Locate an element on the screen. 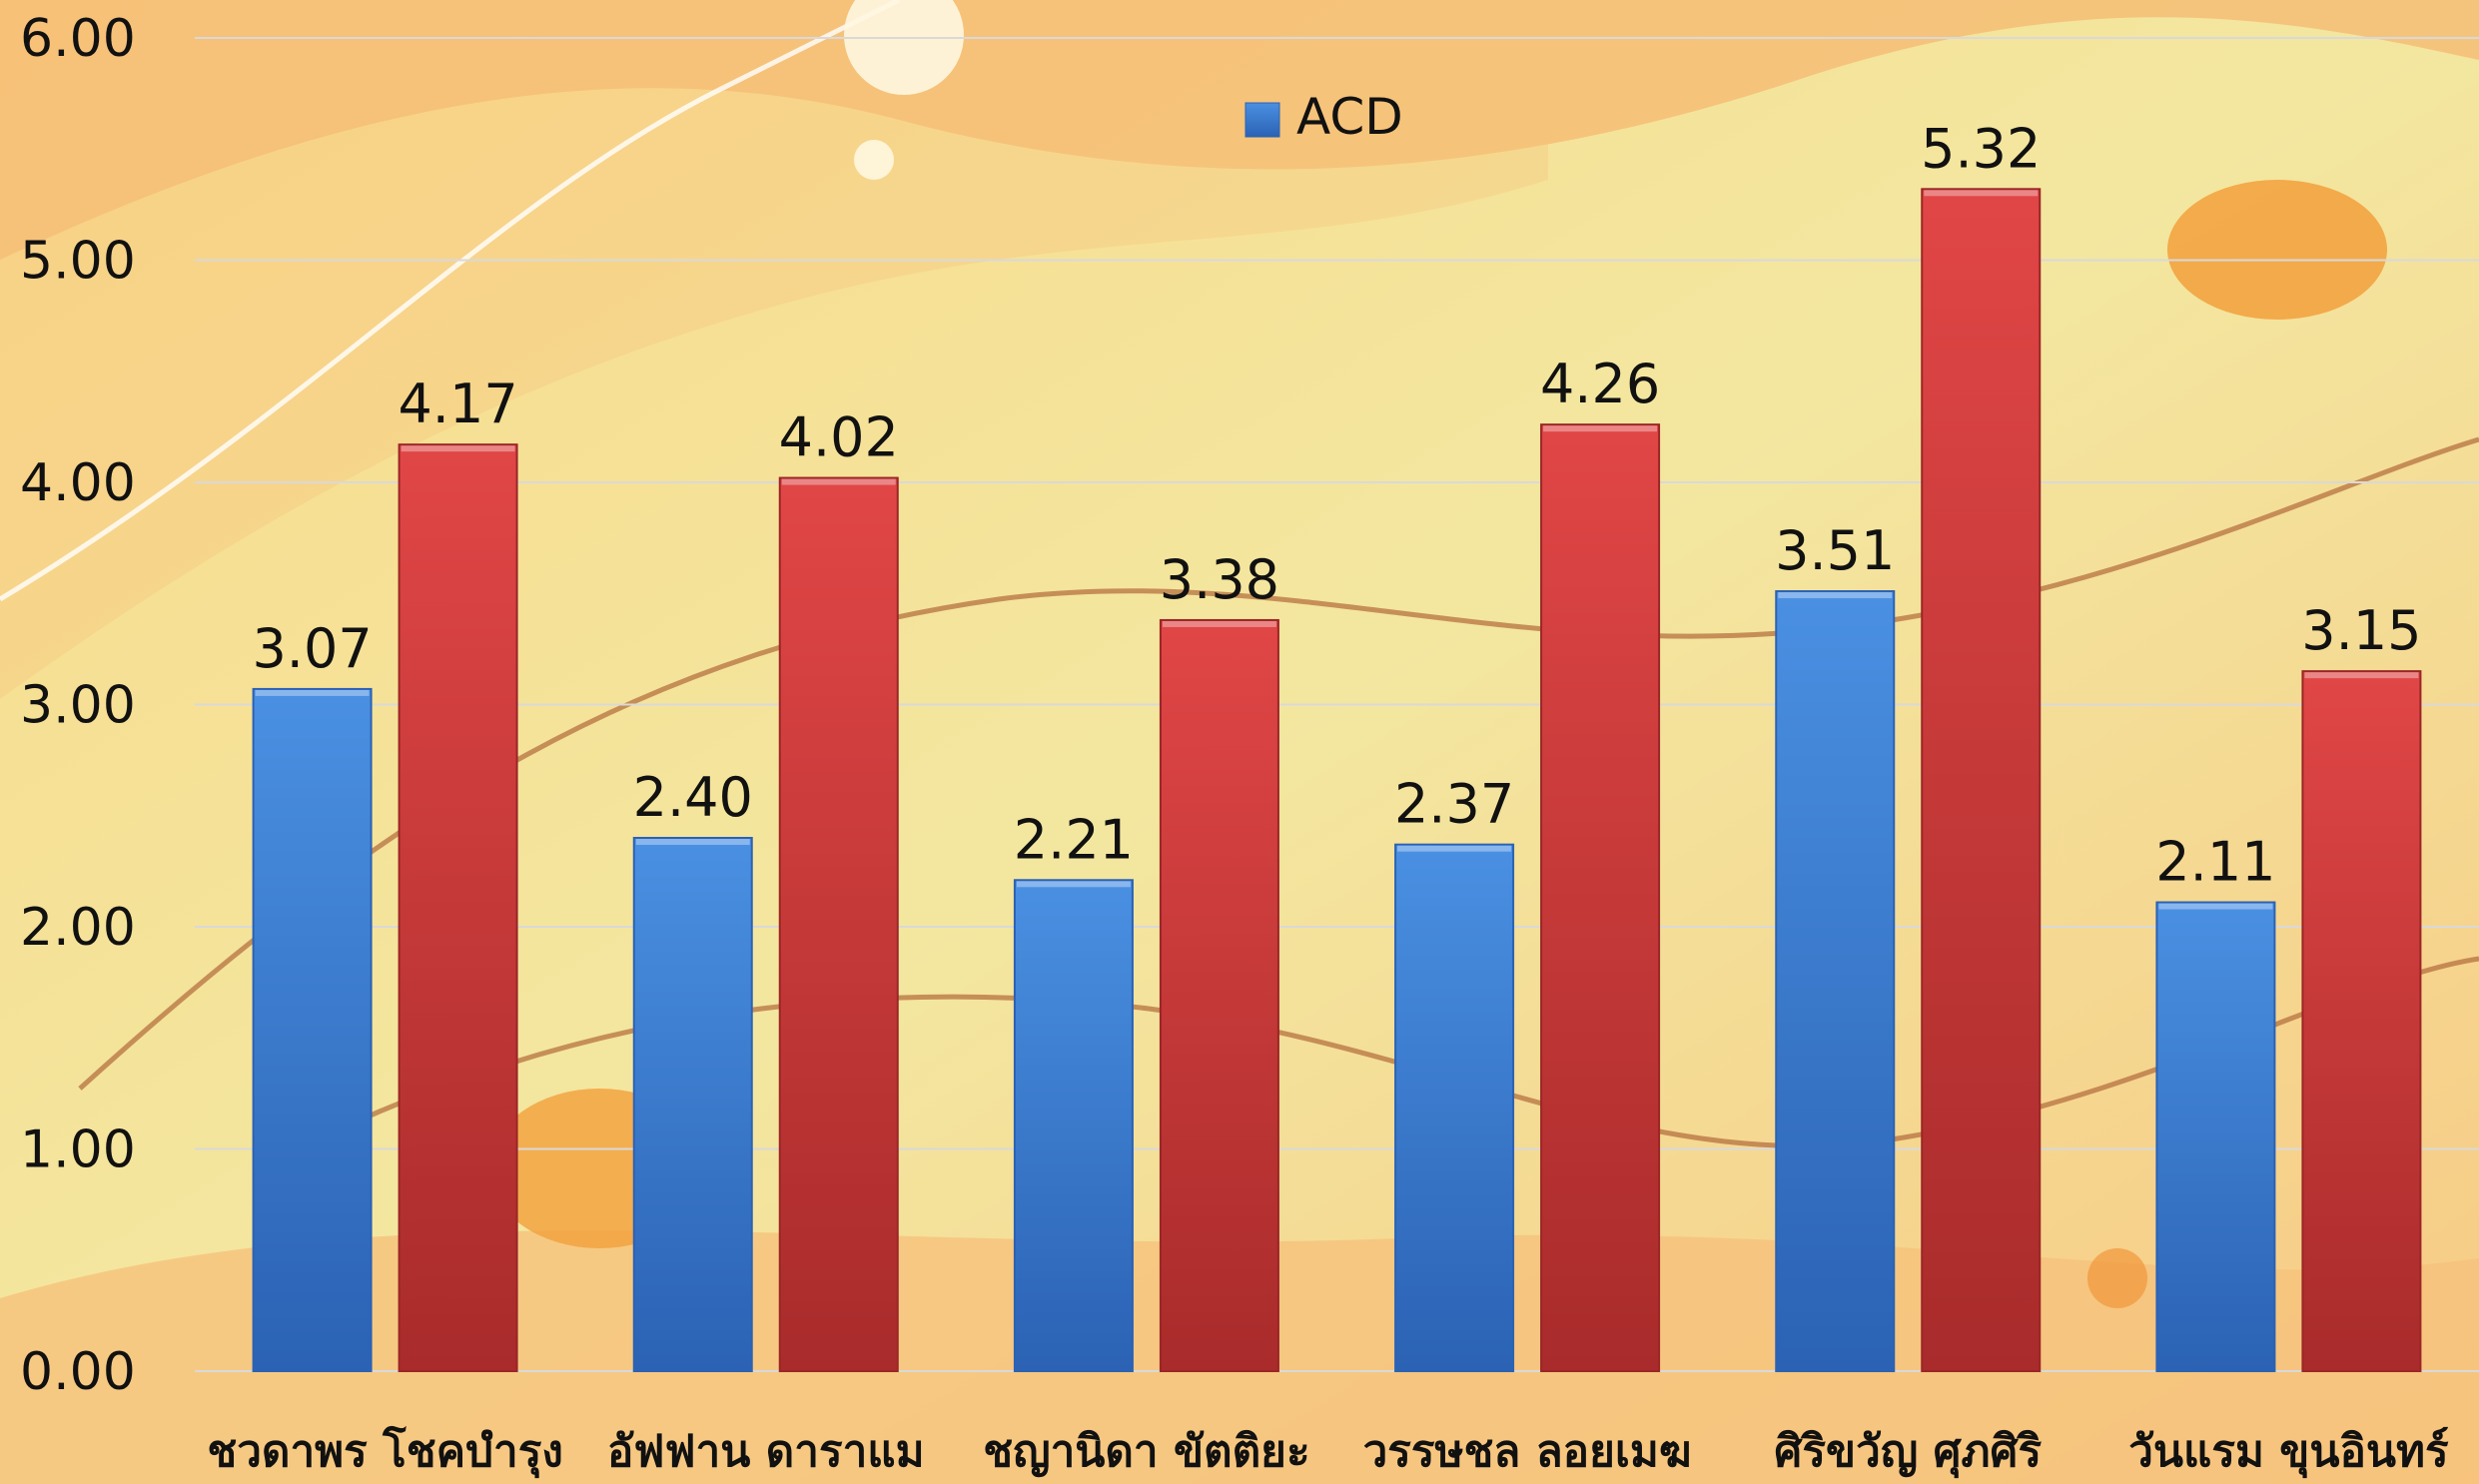 The image size is (2479, 1484). data-label: 3.38 is located at coordinates (1219, 579).